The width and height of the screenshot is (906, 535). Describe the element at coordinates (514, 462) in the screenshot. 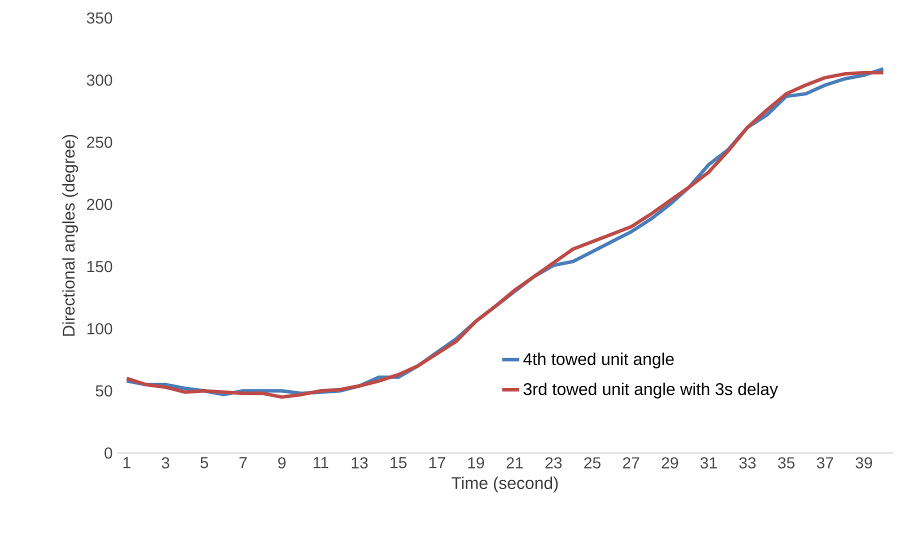

I see `x-tick-label: 21` at that location.